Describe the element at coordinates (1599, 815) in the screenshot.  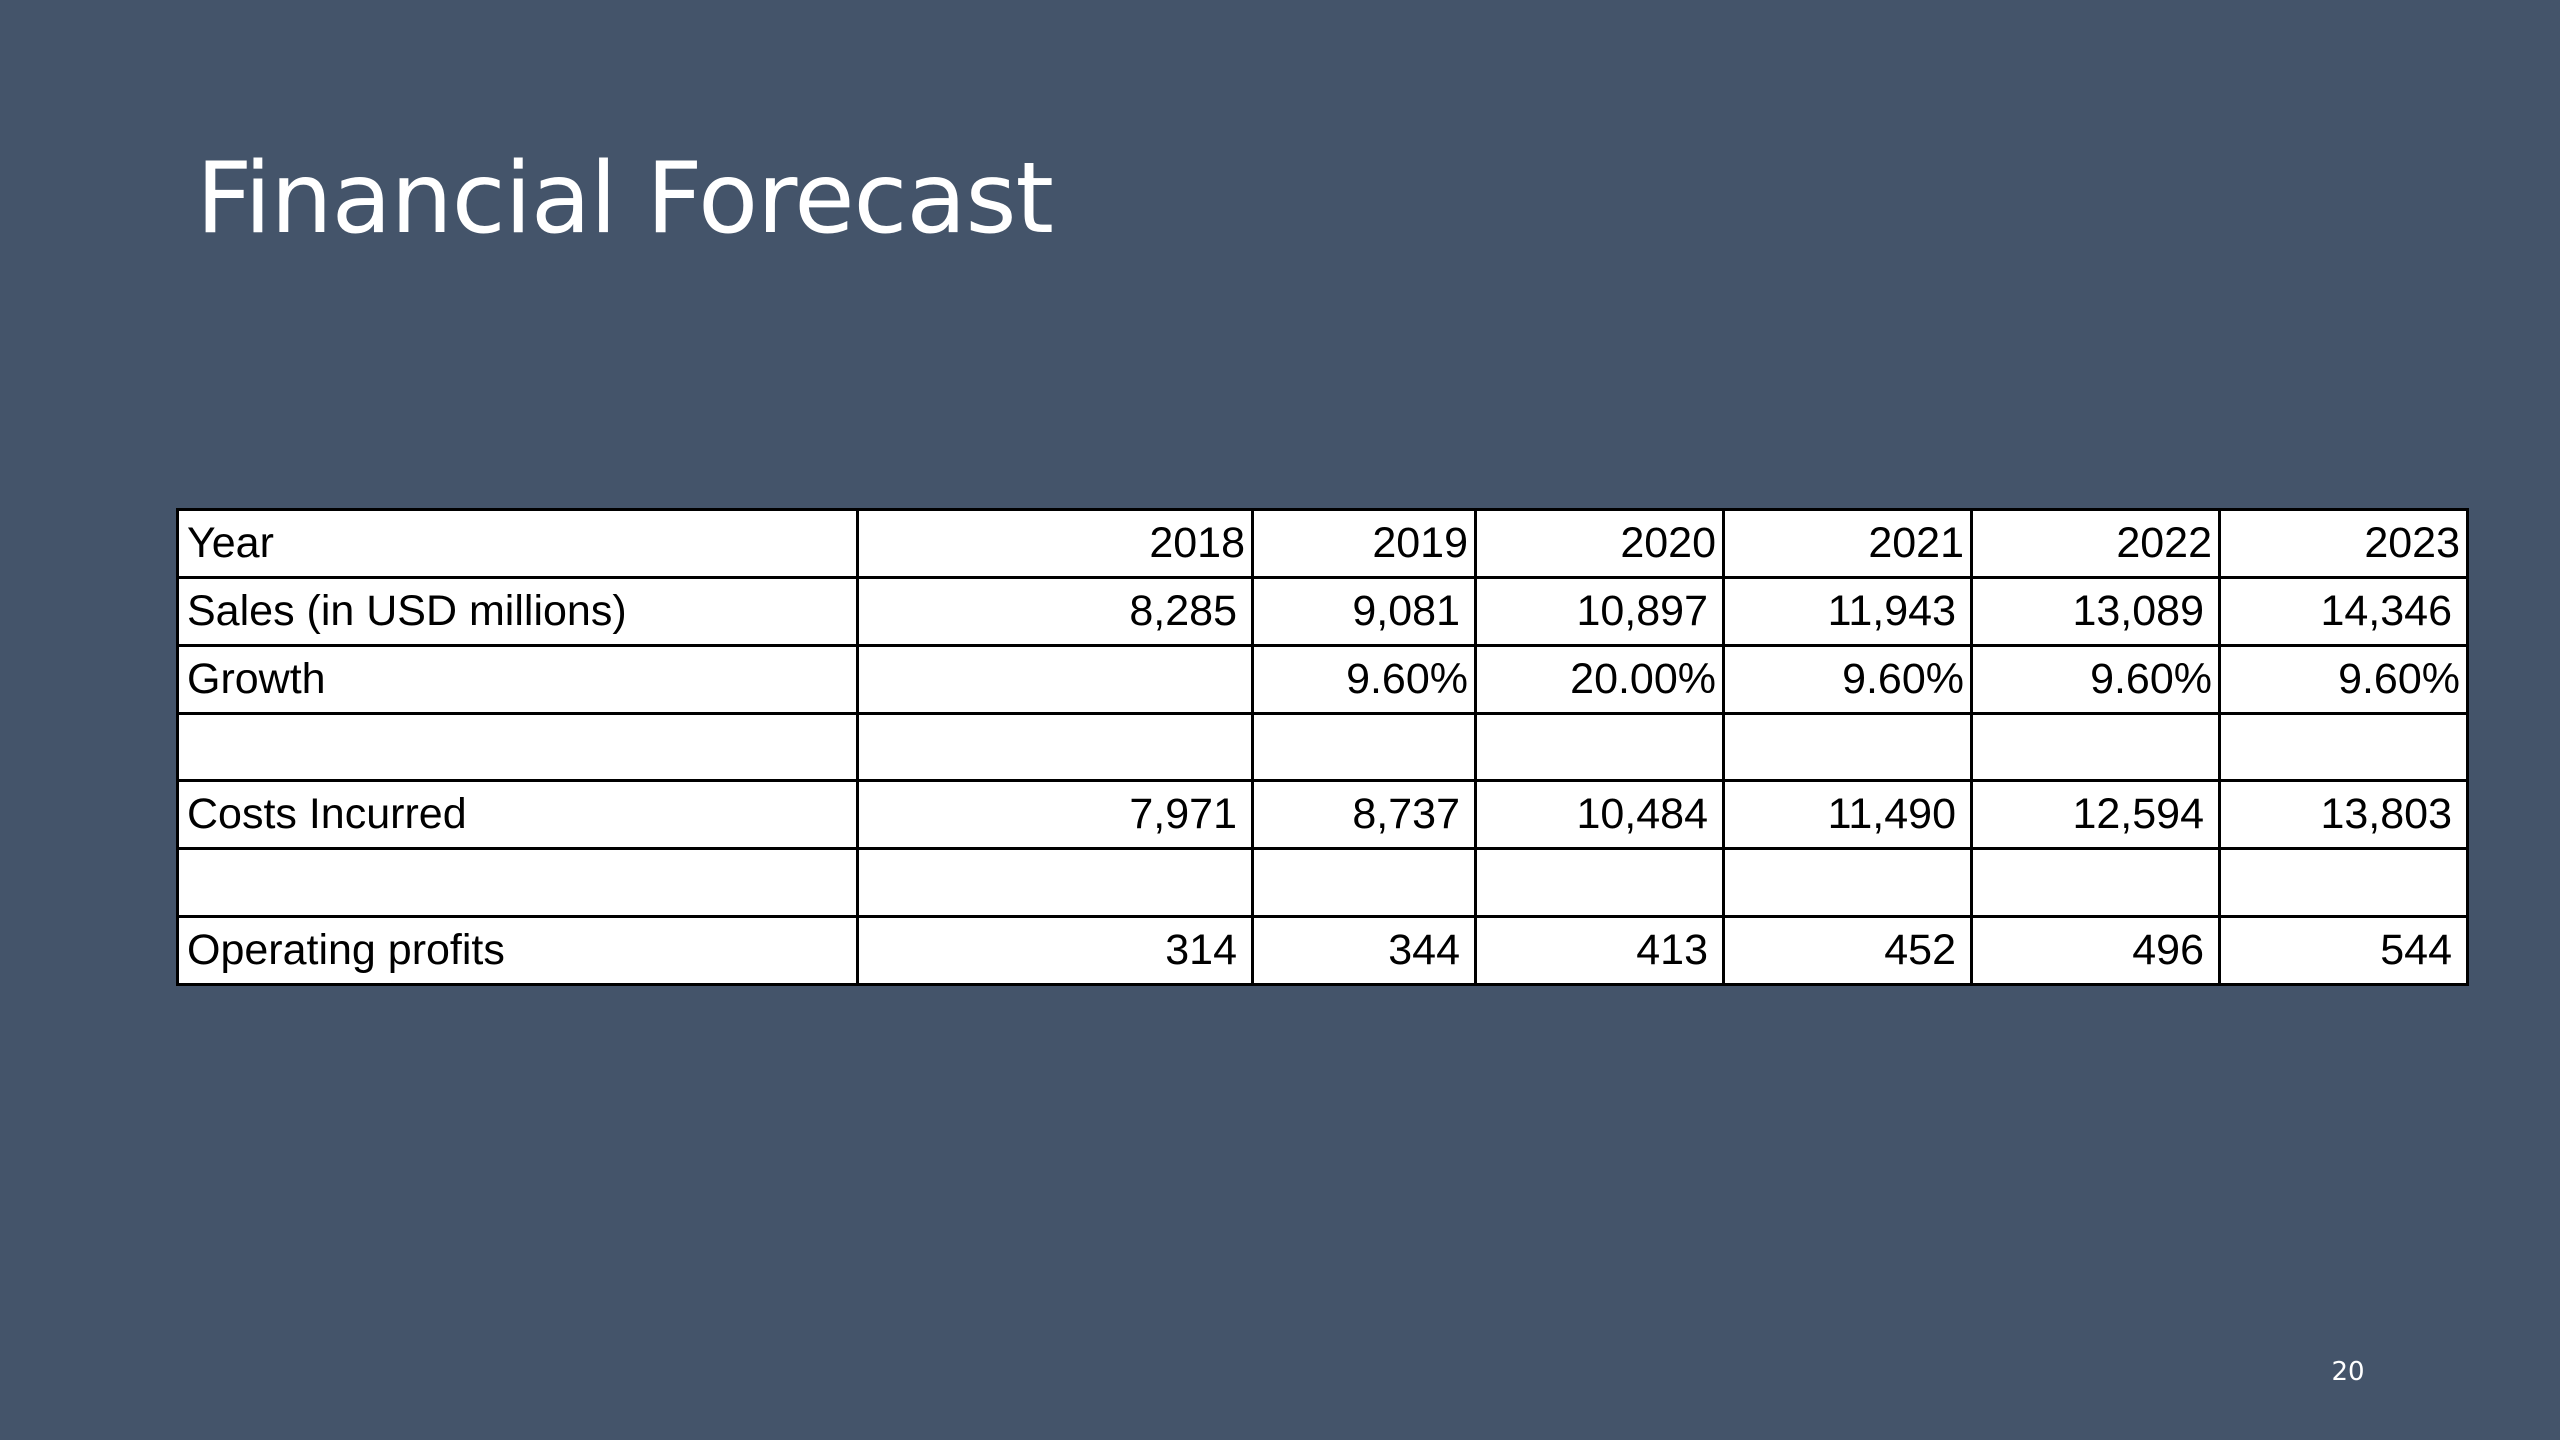
I see `table-cell: 10,484` at that location.